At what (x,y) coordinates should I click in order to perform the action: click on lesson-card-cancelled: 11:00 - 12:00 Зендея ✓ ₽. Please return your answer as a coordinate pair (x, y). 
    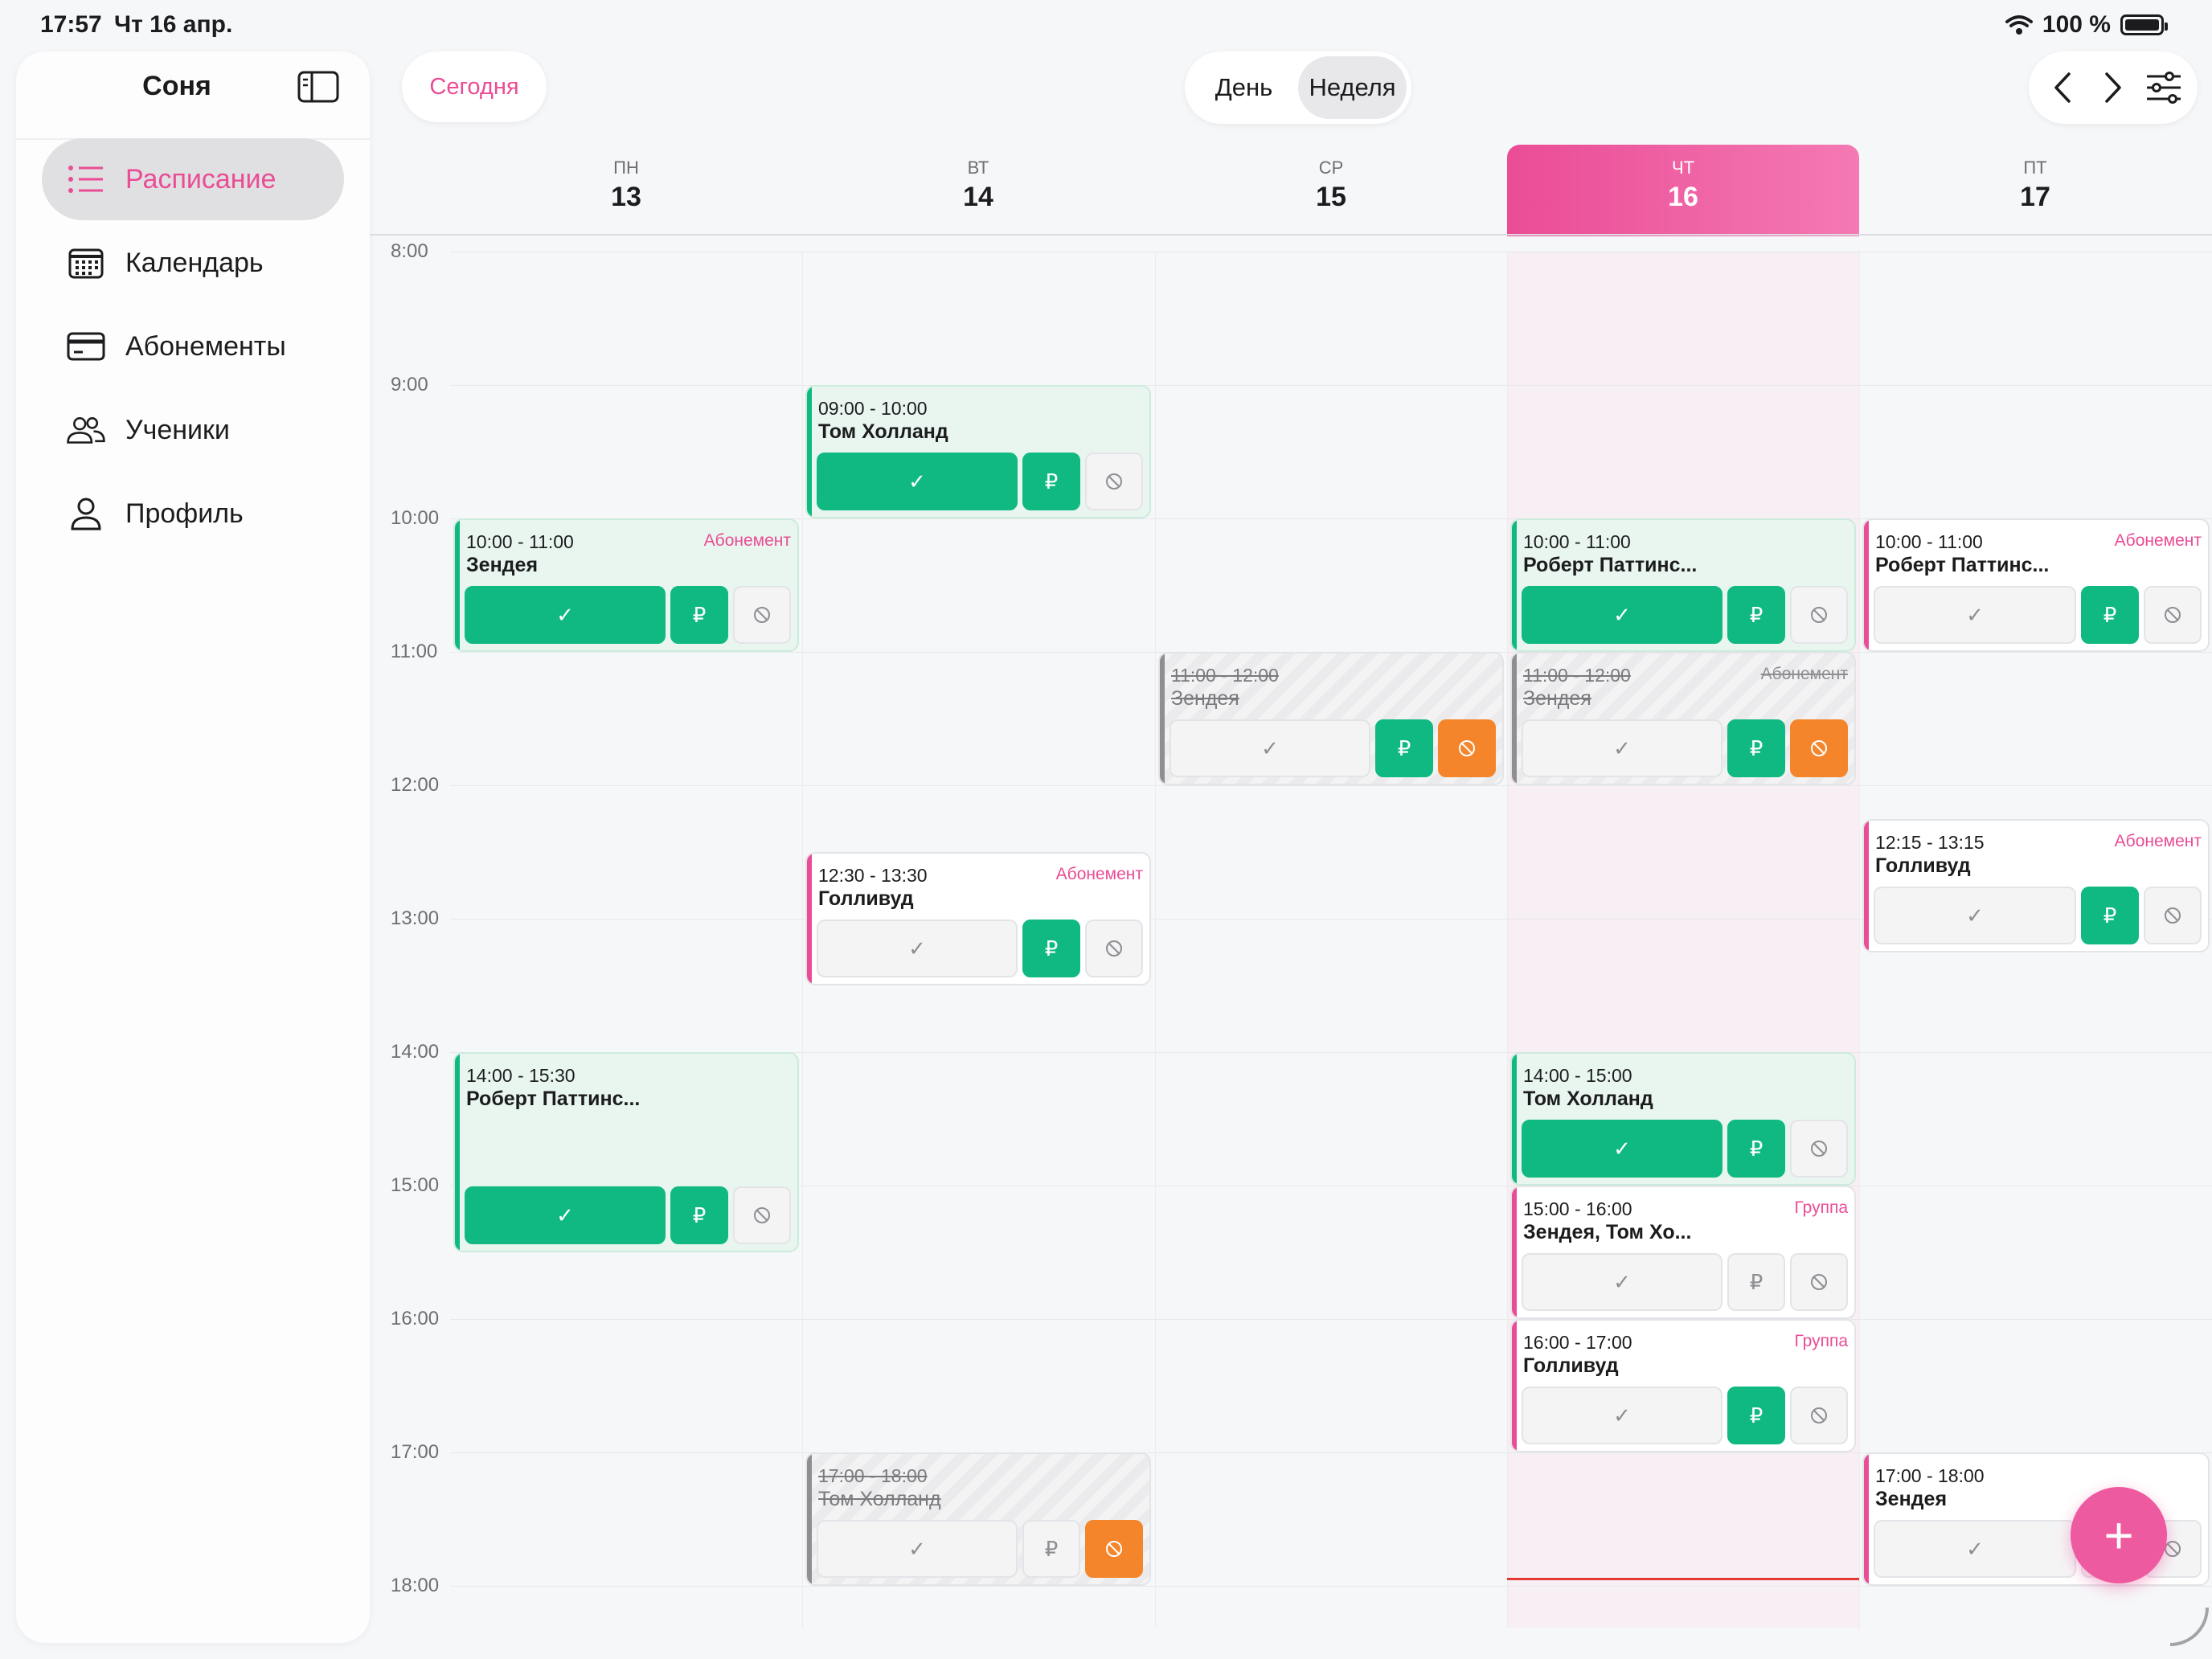
    Looking at the image, I should click on (1331, 718).